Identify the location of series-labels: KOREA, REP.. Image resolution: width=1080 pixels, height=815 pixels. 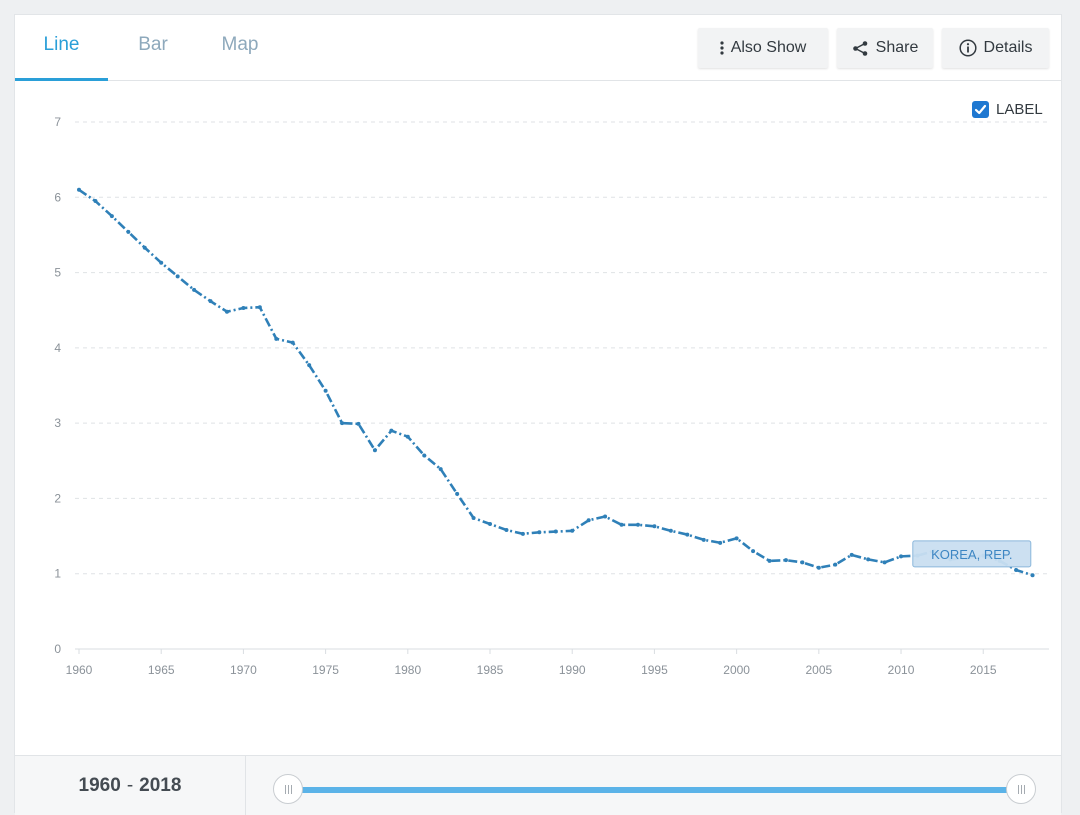
(972, 554).